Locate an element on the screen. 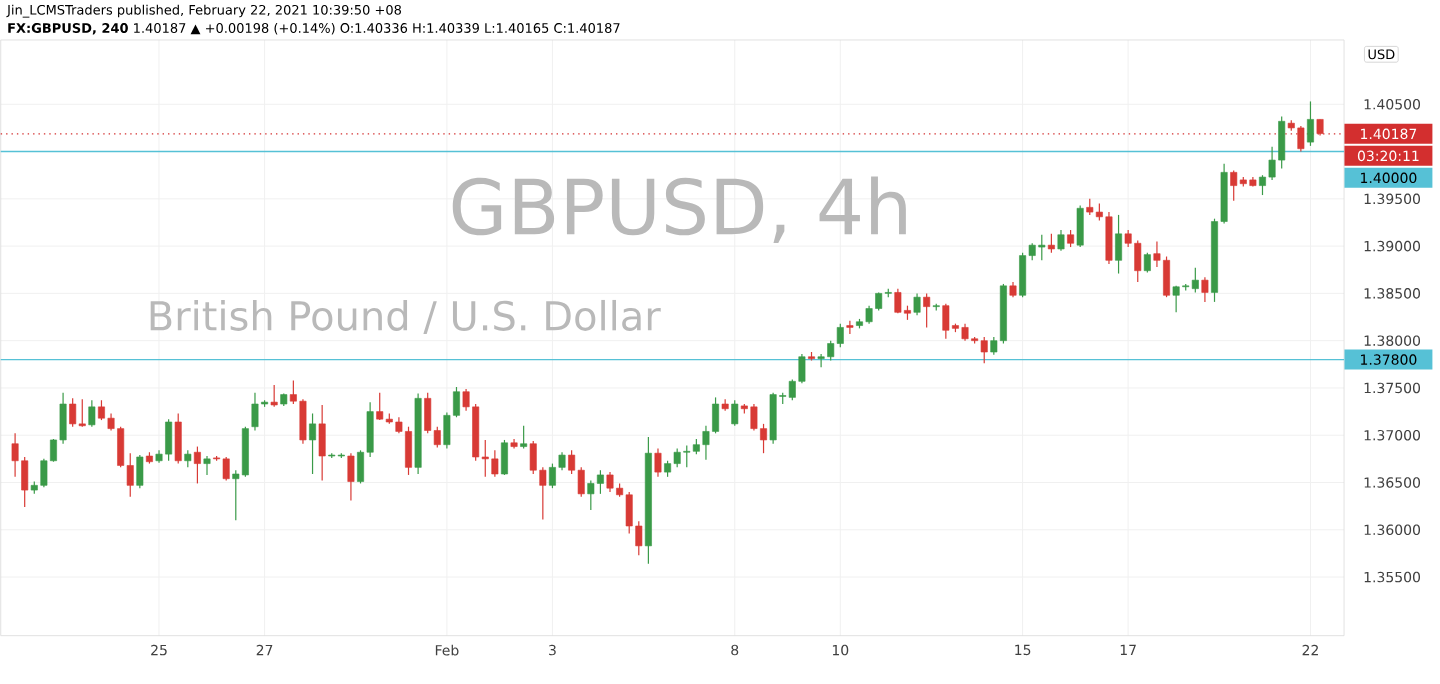 The width and height of the screenshot is (1440, 684). annotation: GBPUSD, 4h is located at coordinates (679, 210).